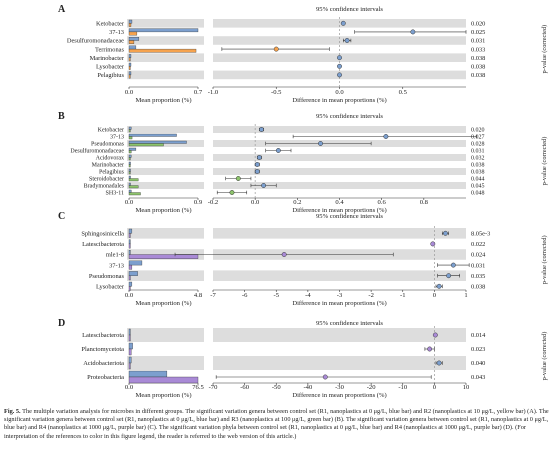 The width and height of the screenshot is (554, 466). What do you see at coordinates (213, 202) in the screenshot?
I see `diff-axis-tick-label: -0.2` at bounding box center [213, 202].